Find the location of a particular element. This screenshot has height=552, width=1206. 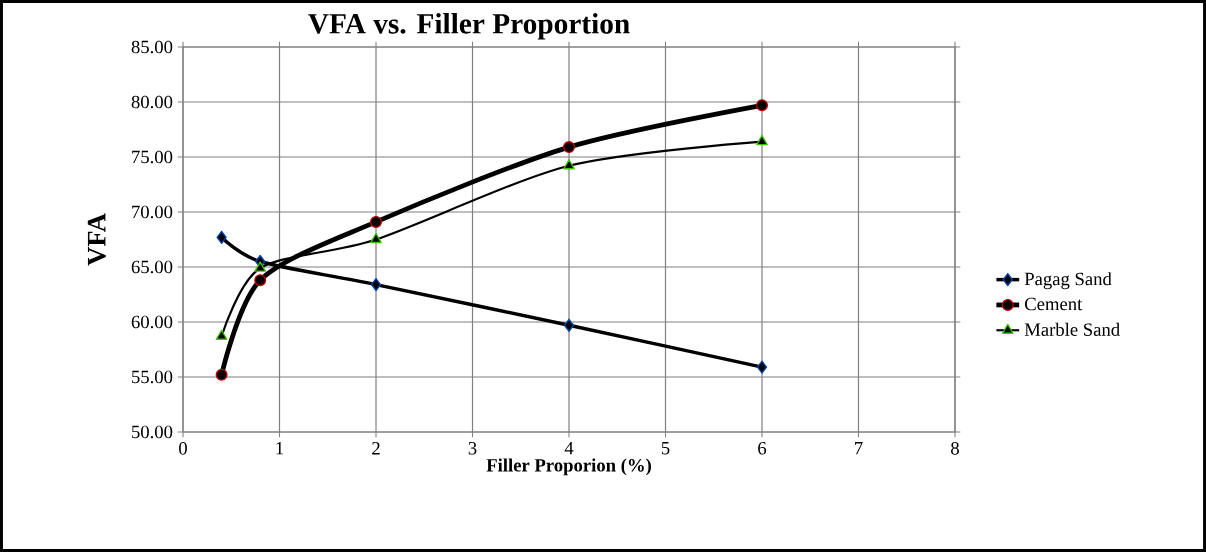

y-tick-label: 80.00 is located at coordinates (152, 102).